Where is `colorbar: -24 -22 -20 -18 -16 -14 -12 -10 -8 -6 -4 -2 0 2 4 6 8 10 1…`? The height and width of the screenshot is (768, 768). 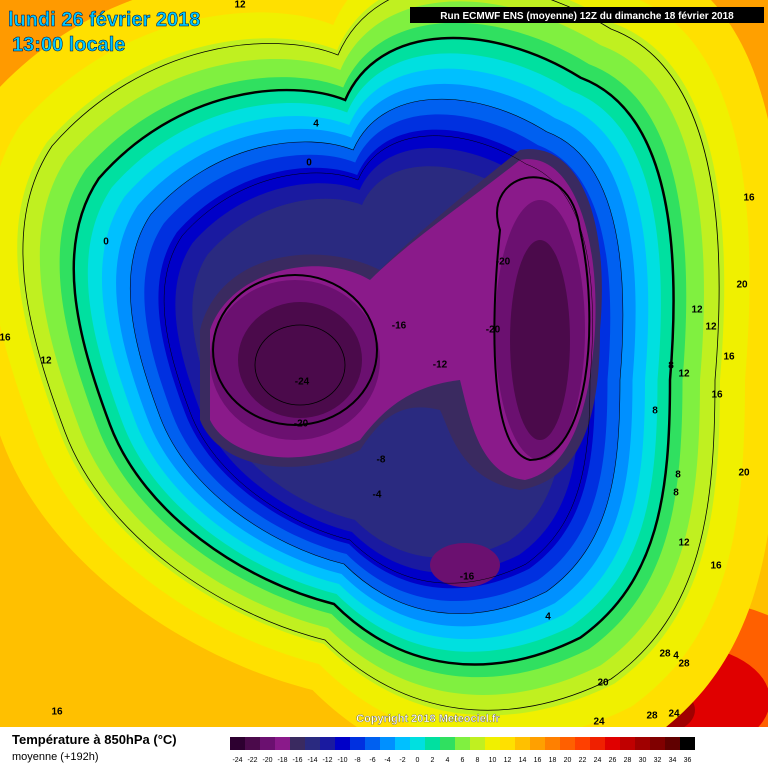
colorbar: -24 -22 -20 -18 -16 -14 -12 -10 -8 -6 -4 -2 0 2 4 6 8 10 1… is located at coordinates (462, 750).